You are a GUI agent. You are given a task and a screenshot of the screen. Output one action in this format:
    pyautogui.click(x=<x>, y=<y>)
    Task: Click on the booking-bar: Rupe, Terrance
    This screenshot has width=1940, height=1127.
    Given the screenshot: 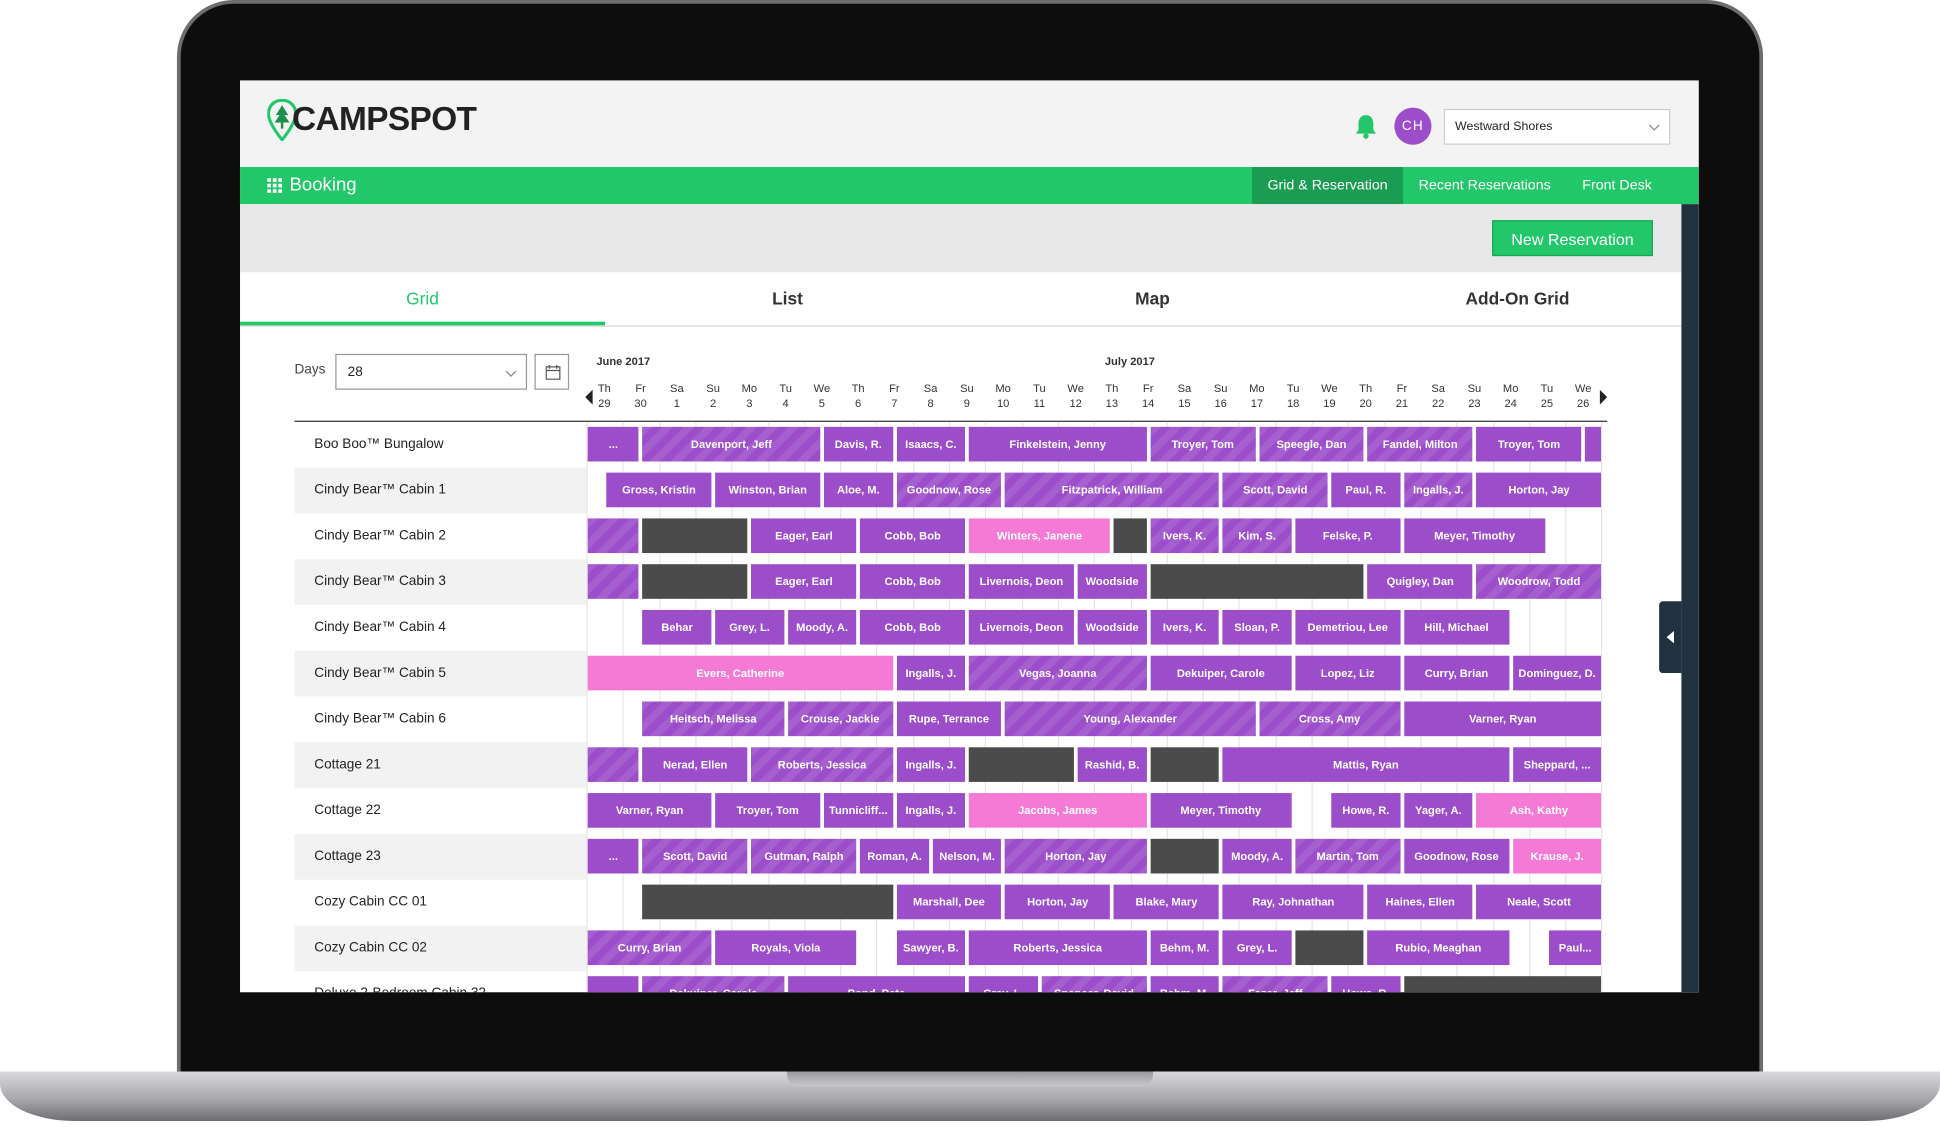 What is the action you would take?
    pyautogui.click(x=949, y=719)
    